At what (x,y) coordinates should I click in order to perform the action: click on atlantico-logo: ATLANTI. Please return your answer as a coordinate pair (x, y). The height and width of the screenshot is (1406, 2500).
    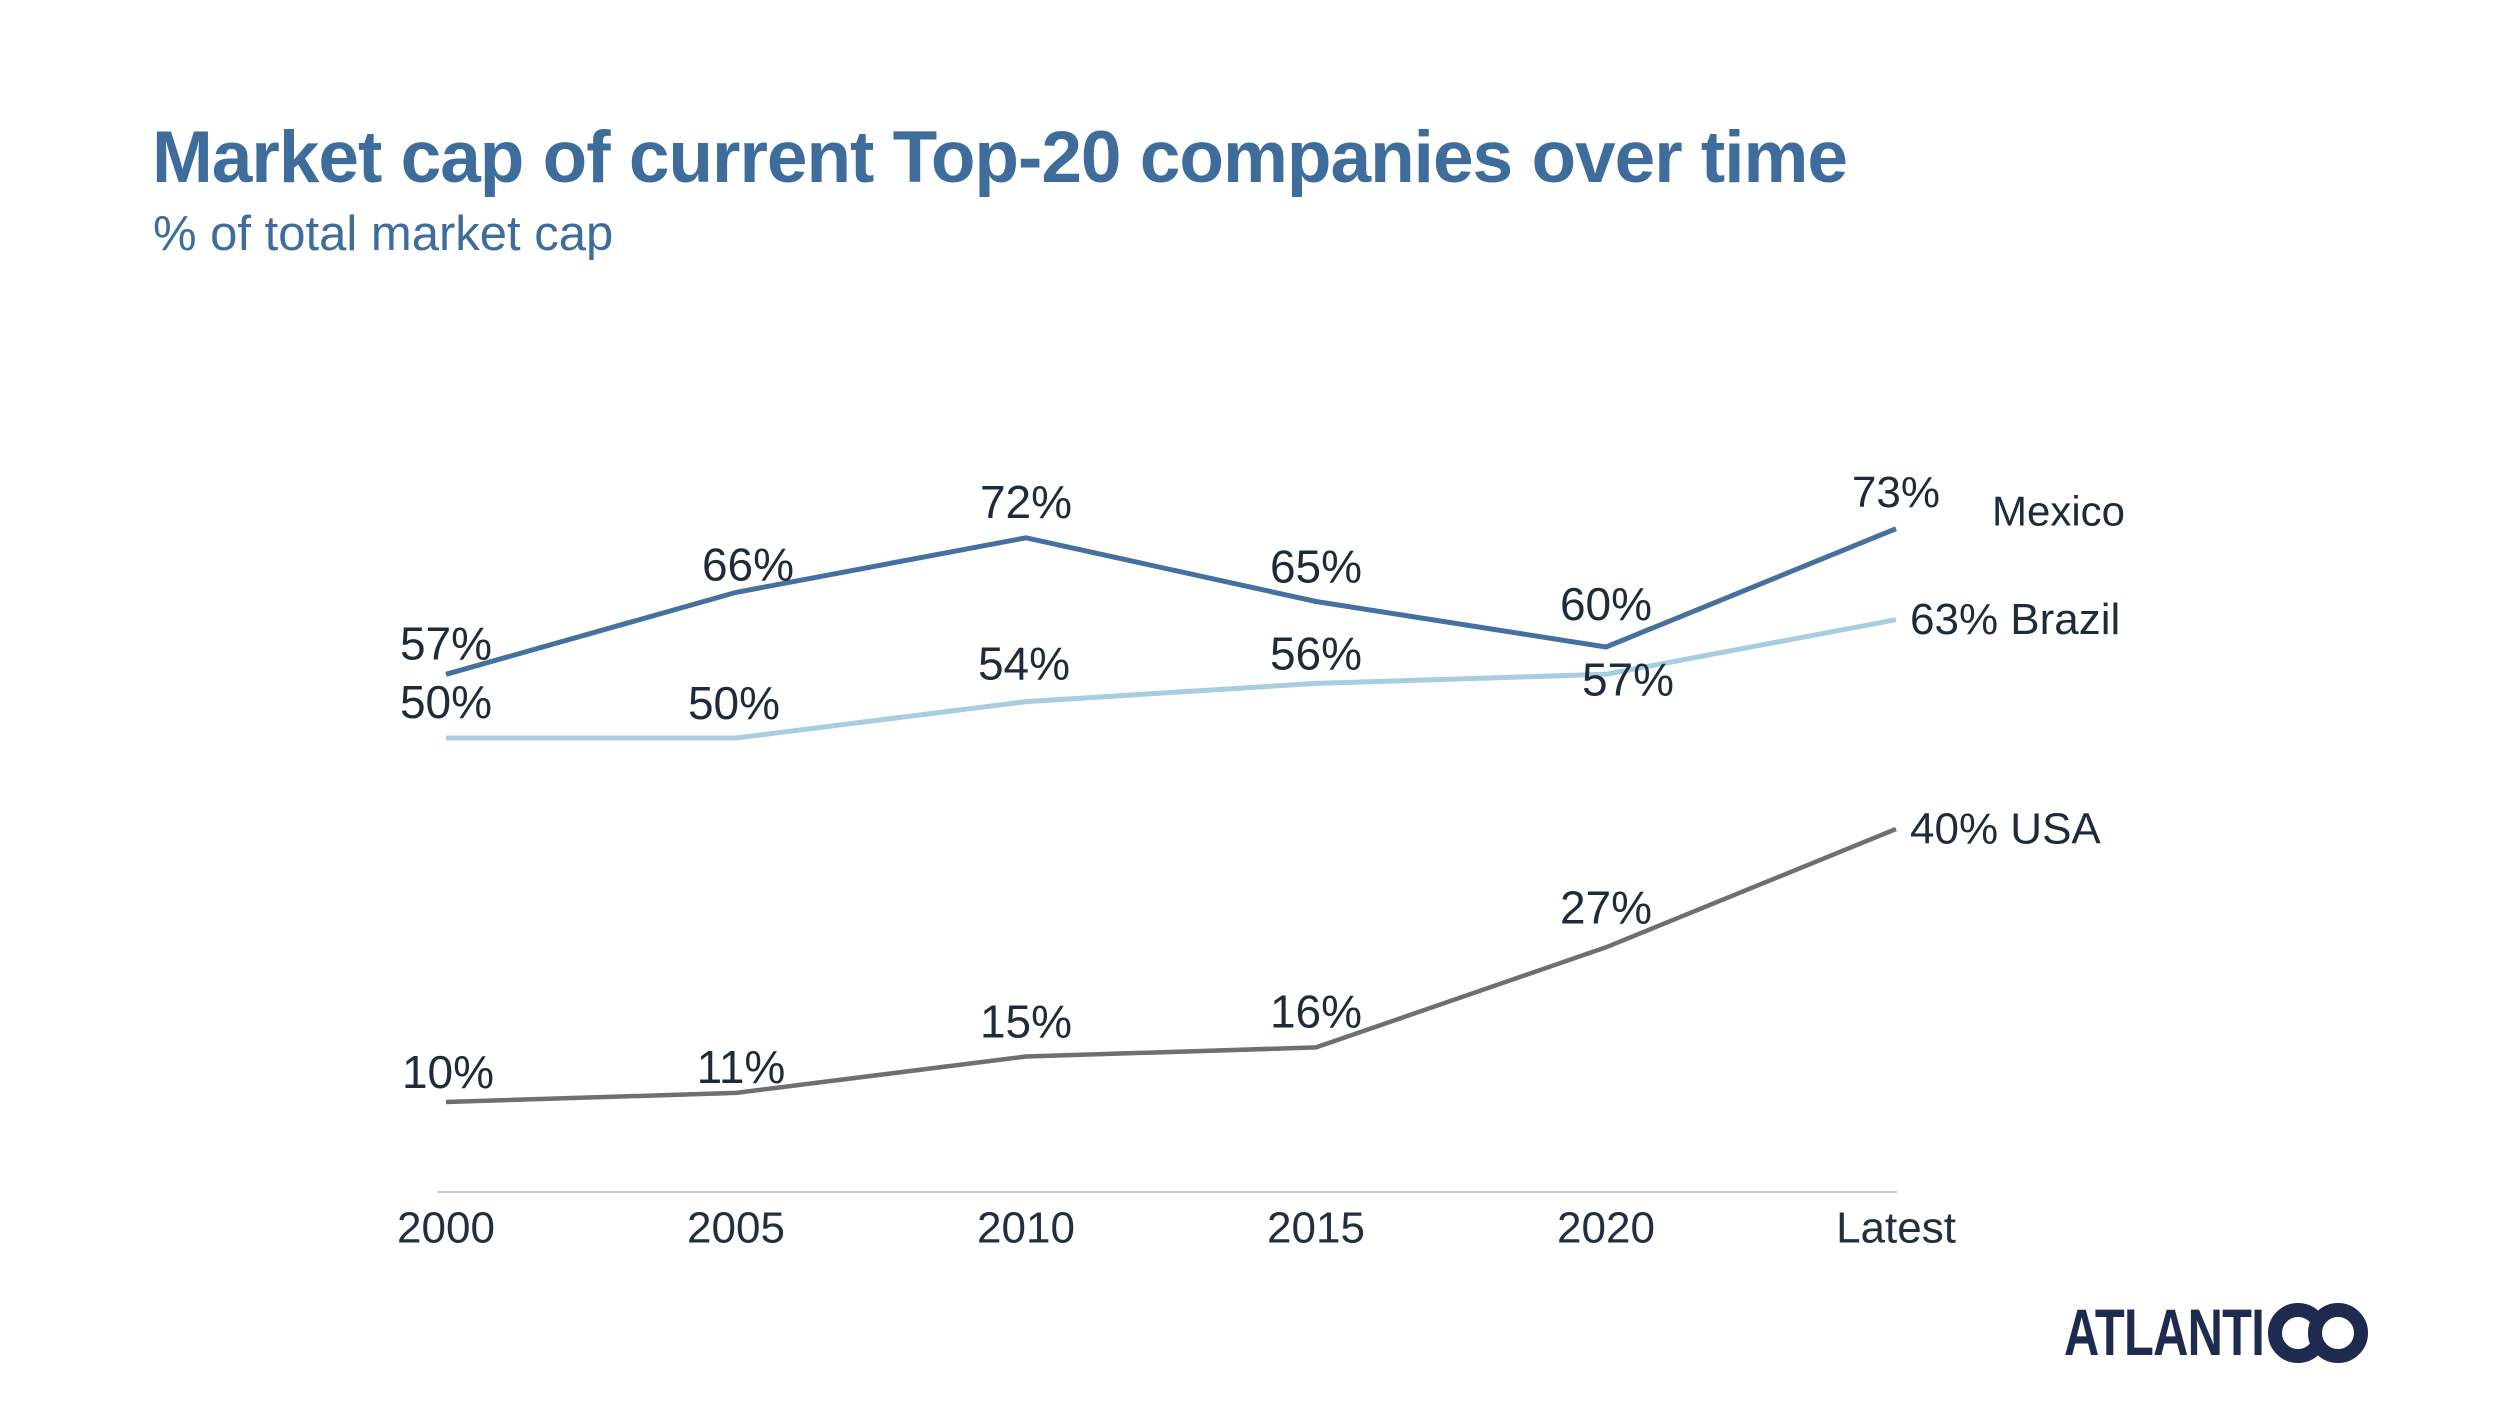
    Looking at the image, I should click on (2230, 1332).